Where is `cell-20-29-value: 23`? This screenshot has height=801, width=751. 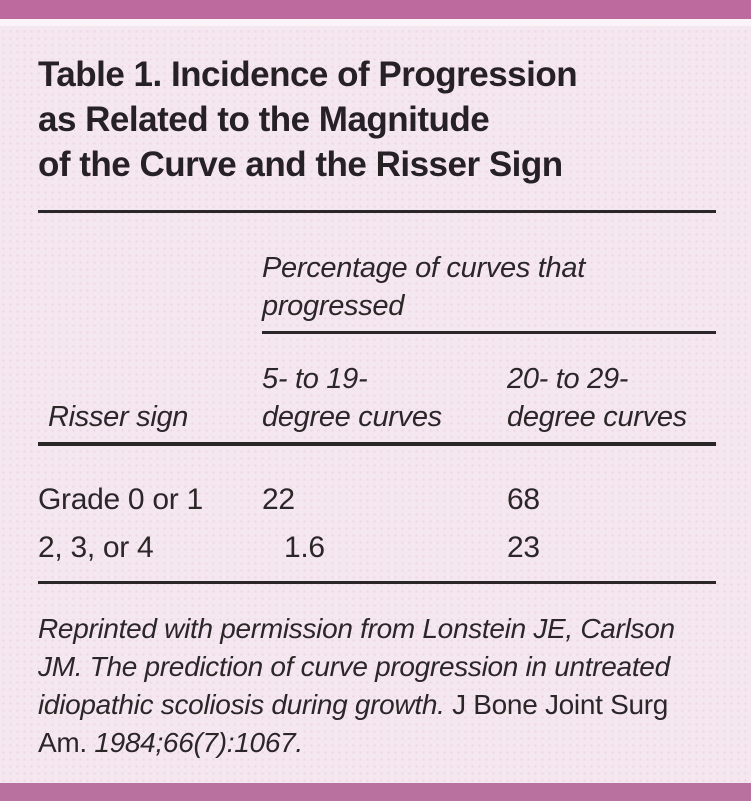 cell-20-29-value: 23 is located at coordinates (523, 547).